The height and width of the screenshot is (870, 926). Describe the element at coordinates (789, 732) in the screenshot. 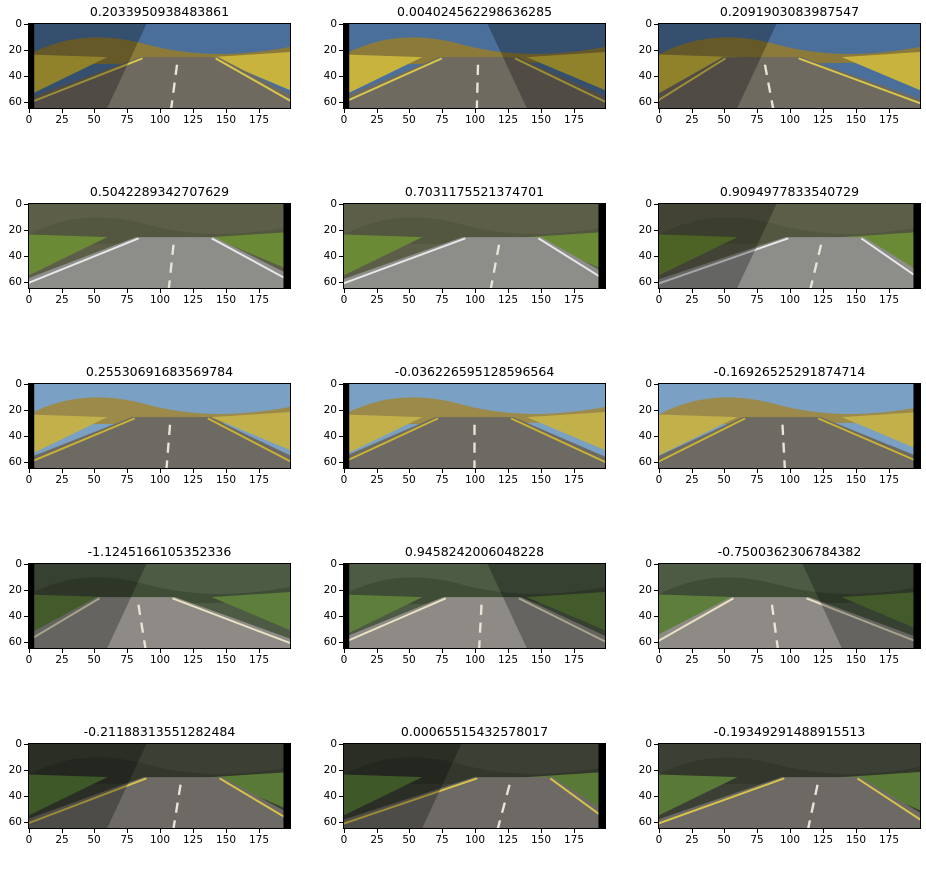

I see `panel-title: -0.19349291488915513` at that location.